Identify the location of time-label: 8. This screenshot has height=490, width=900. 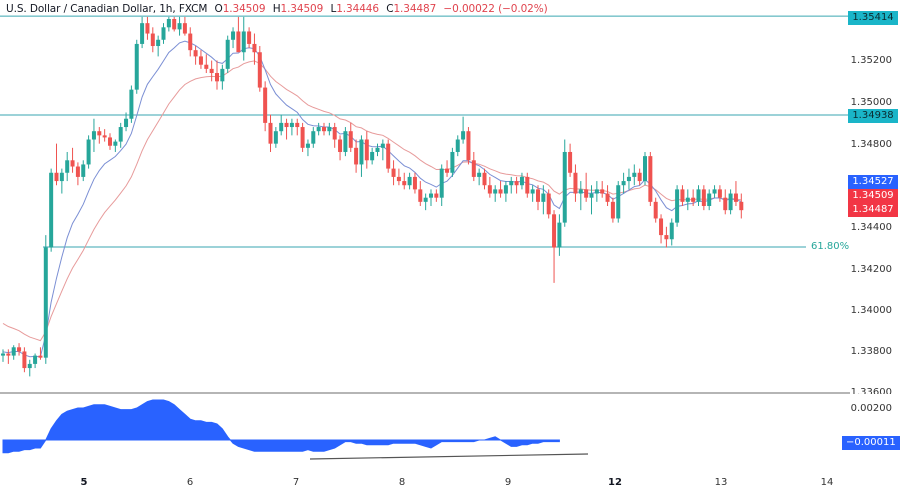
(402, 482).